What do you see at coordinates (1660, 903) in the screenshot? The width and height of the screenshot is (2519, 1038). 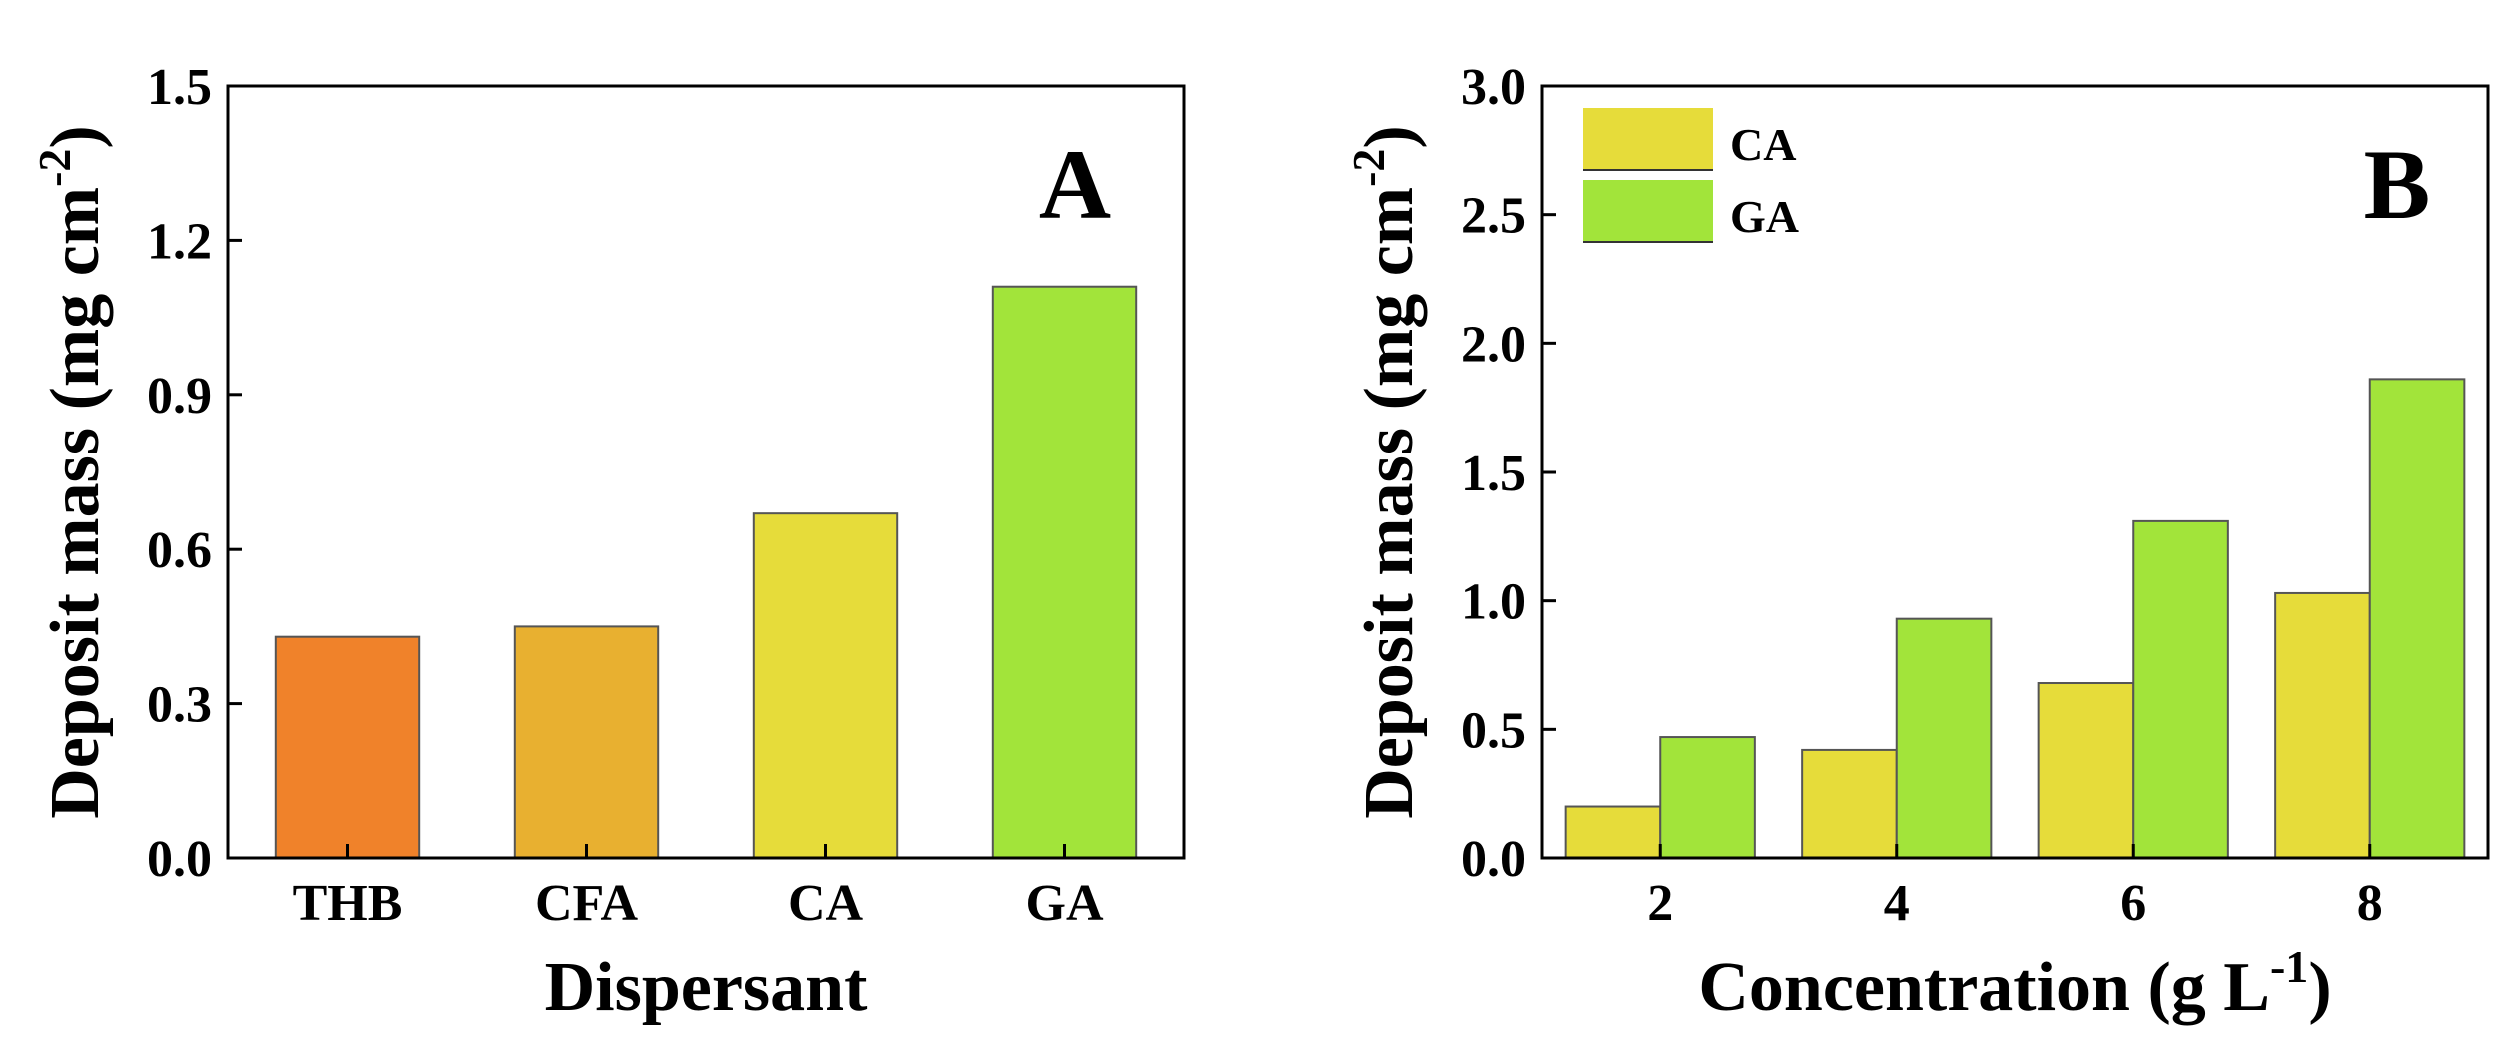 I see `x-tick-label: 2` at bounding box center [1660, 903].